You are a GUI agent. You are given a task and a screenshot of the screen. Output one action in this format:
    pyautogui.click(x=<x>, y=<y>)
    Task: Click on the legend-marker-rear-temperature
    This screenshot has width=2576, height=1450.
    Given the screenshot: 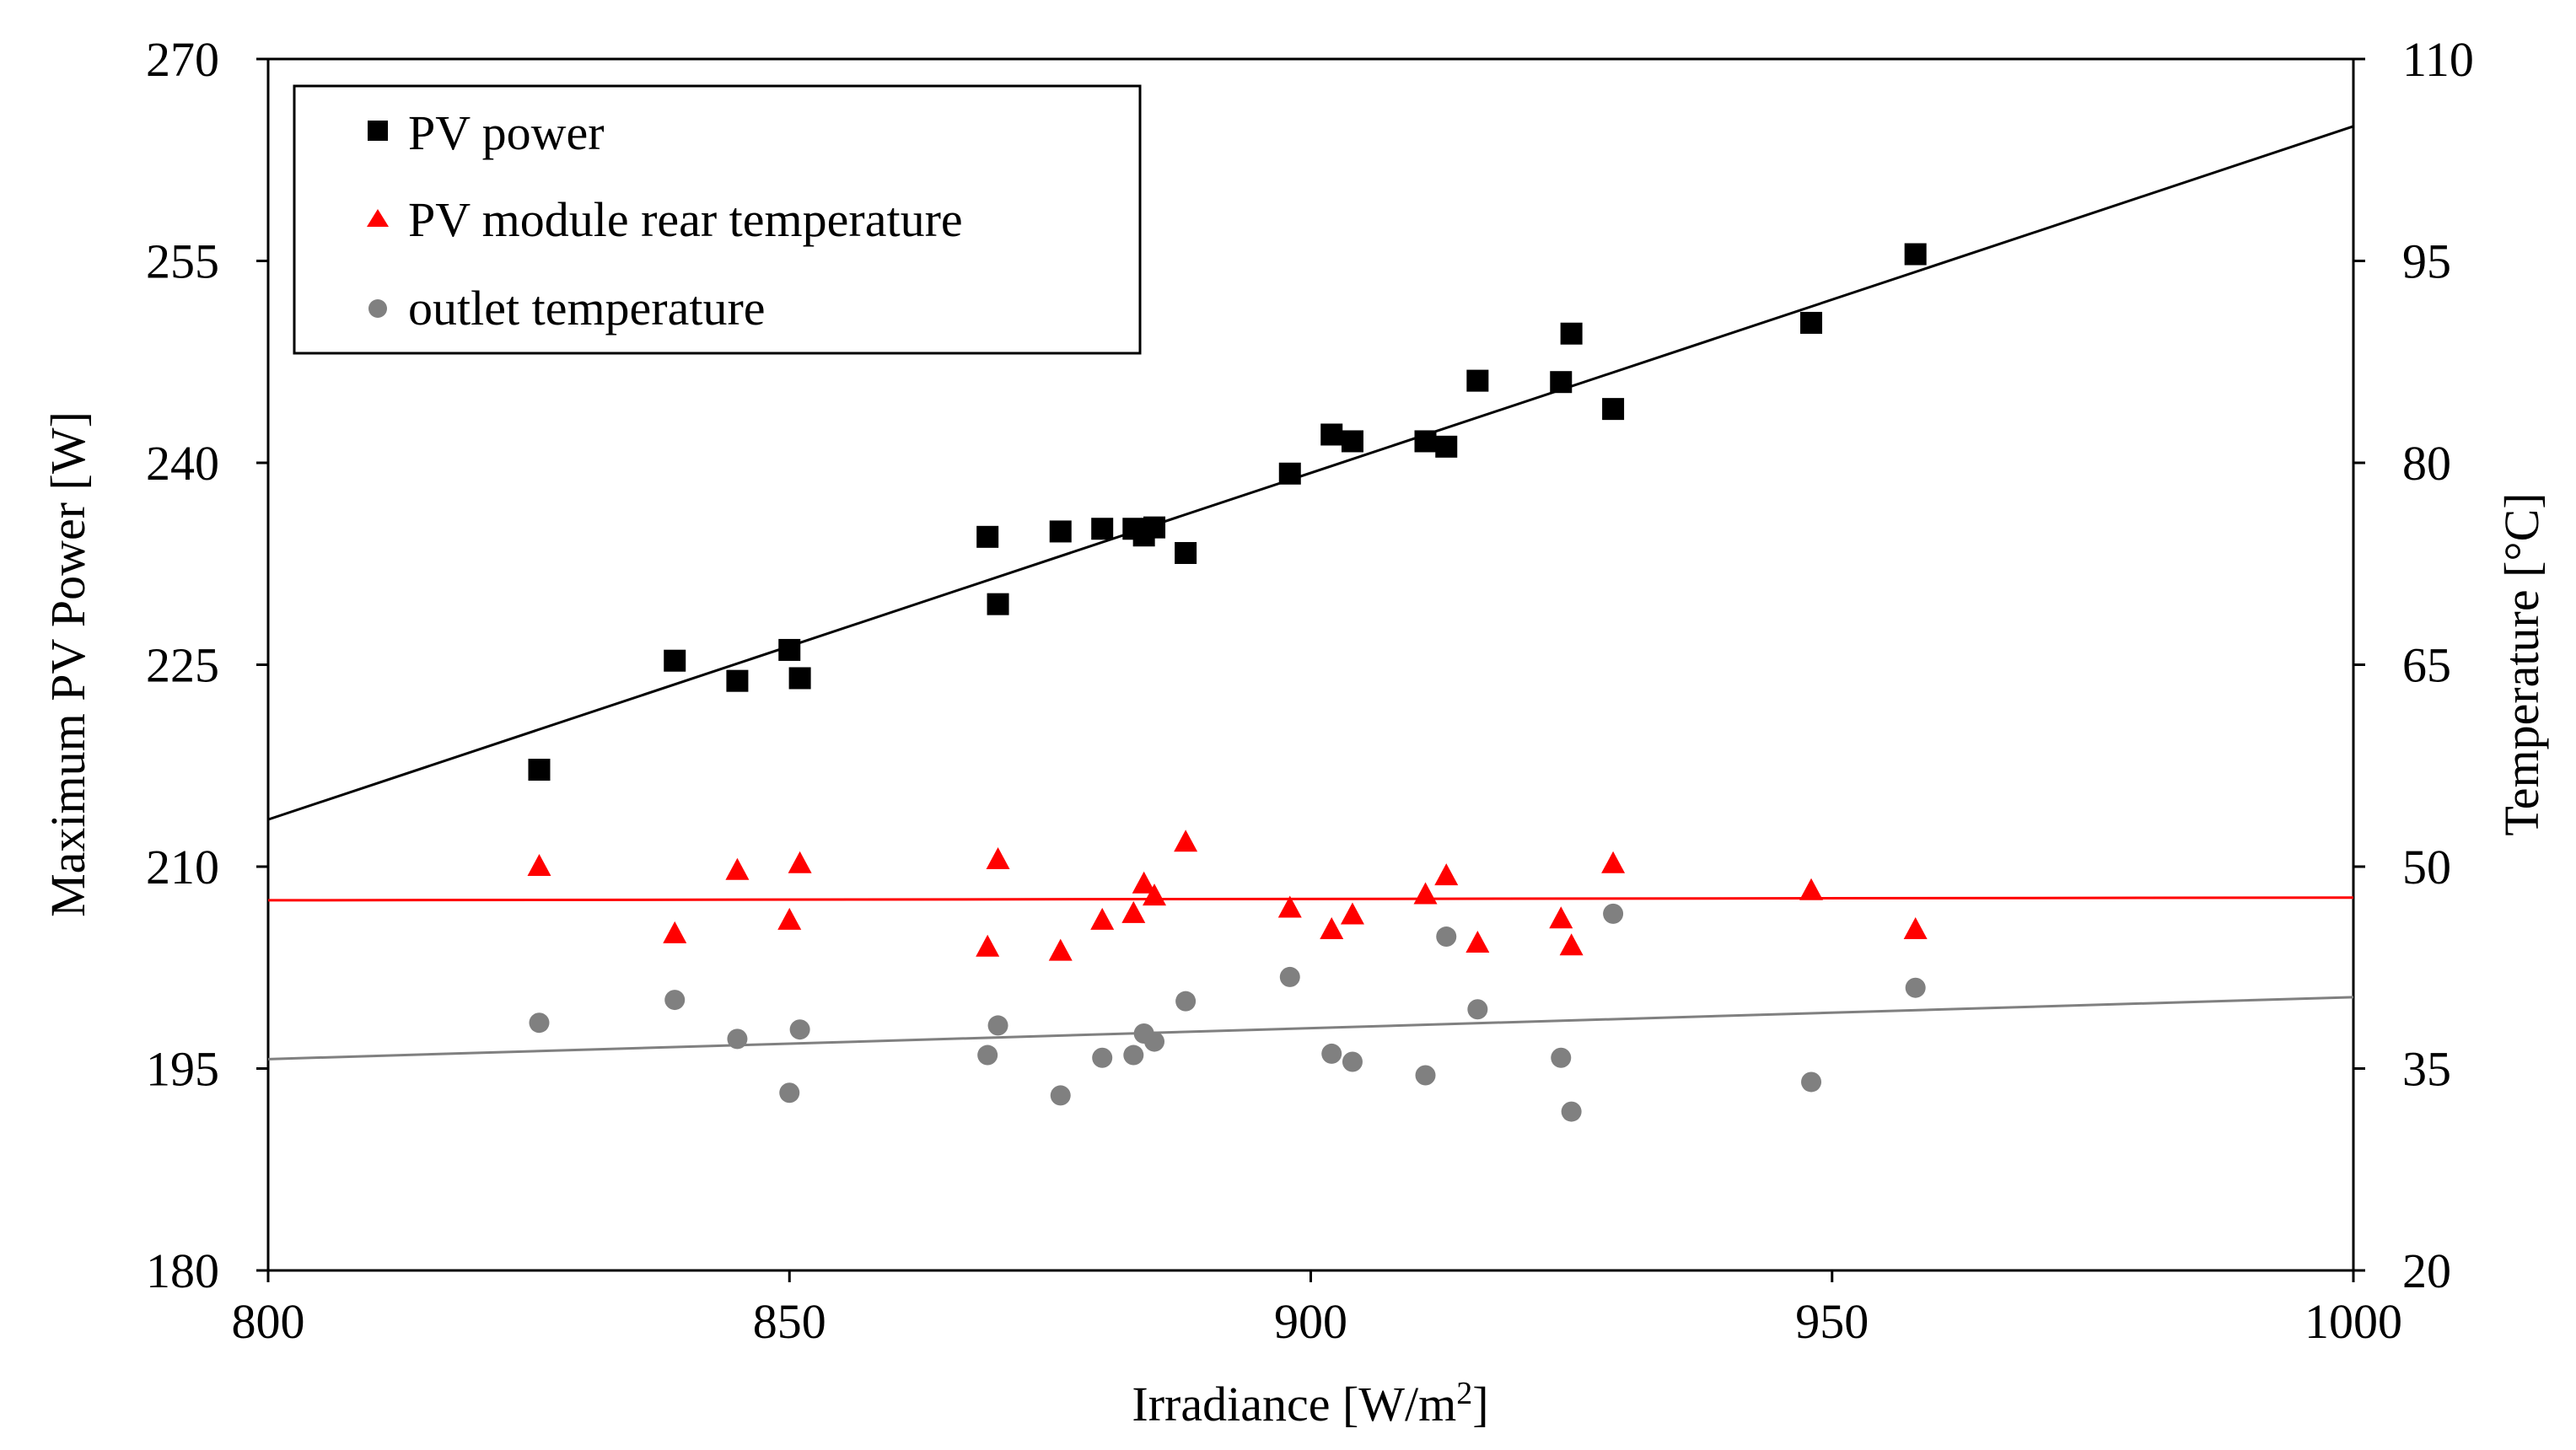 What is the action you would take?
    pyautogui.click(x=378, y=218)
    